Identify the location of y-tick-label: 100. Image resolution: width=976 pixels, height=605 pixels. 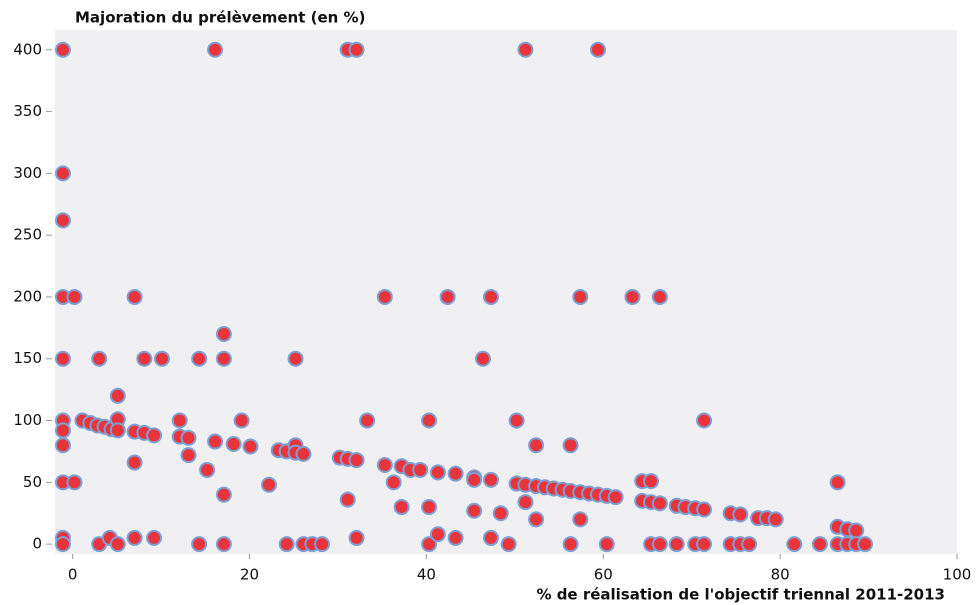
(27, 420).